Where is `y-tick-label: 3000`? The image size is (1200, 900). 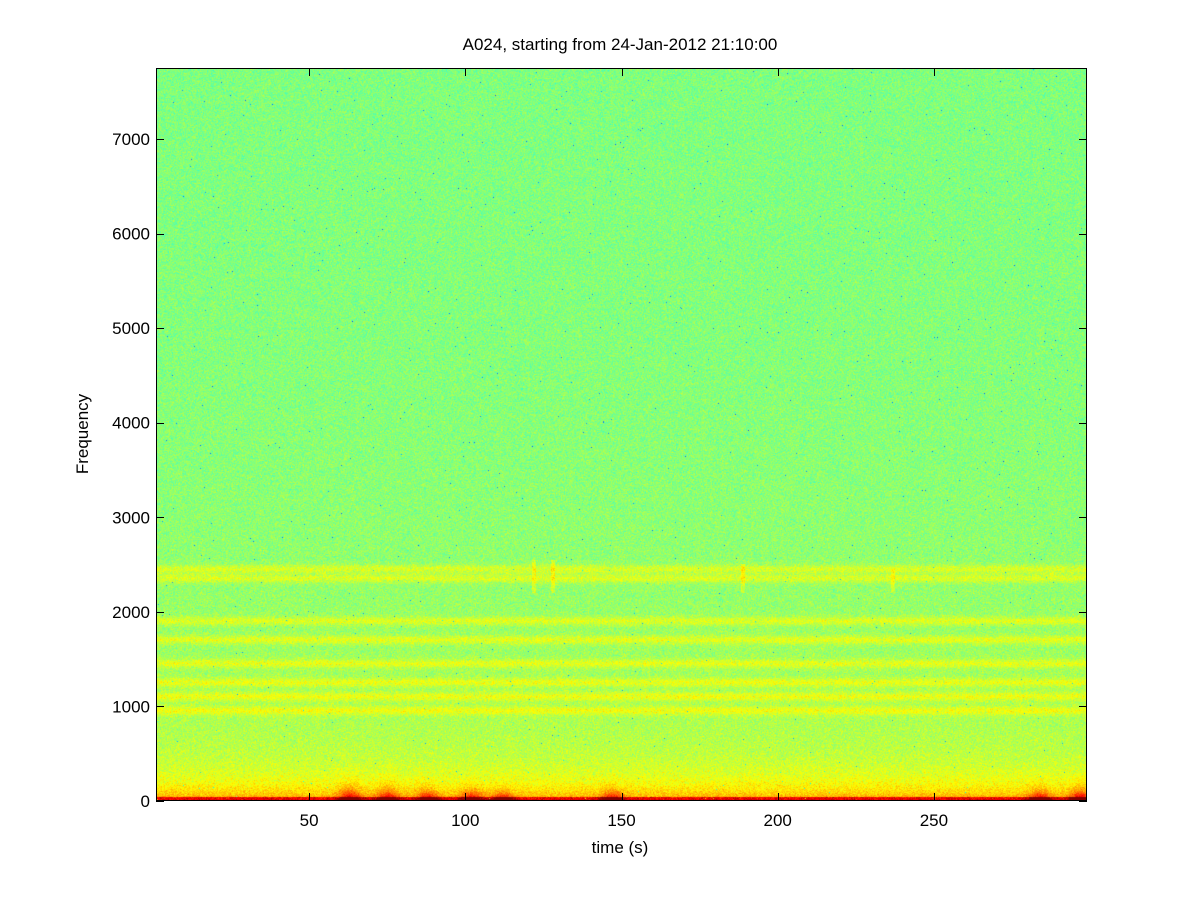
y-tick-label: 3000 is located at coordinates (131, 517).